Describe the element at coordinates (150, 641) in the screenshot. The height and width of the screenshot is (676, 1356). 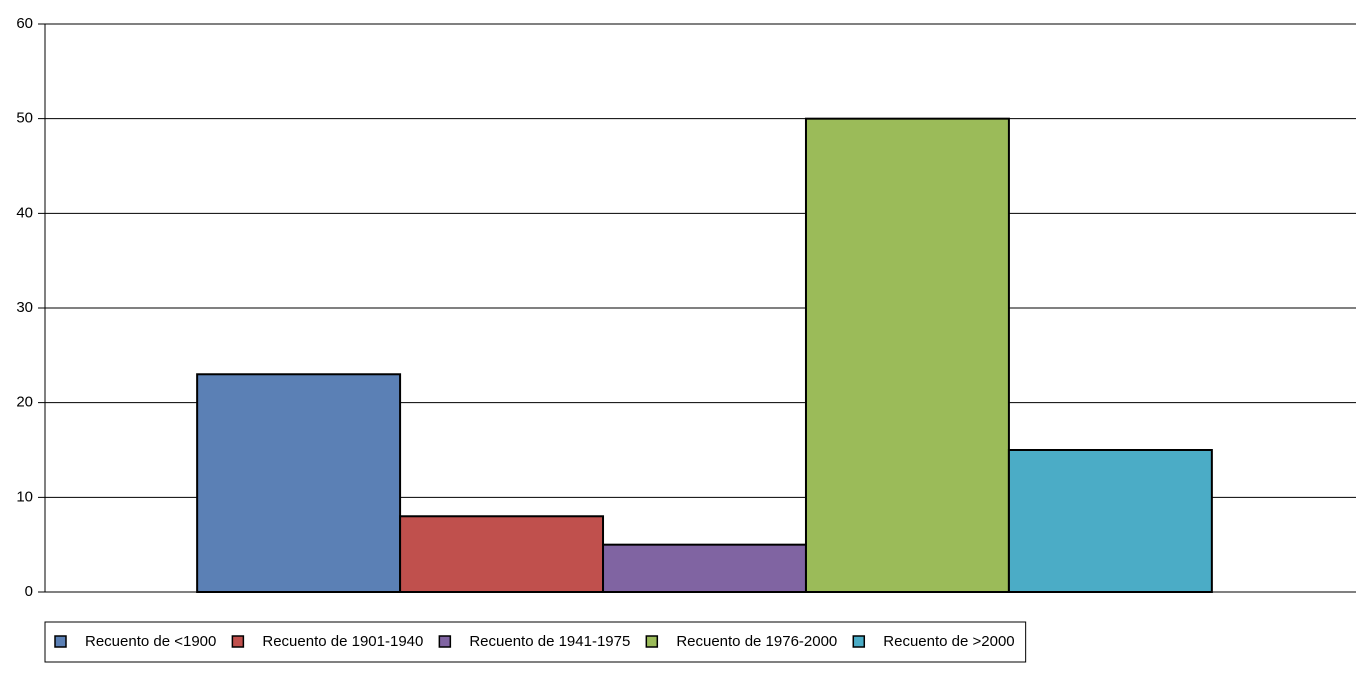
I see `legend-label: Recuento de <1900` at that location.